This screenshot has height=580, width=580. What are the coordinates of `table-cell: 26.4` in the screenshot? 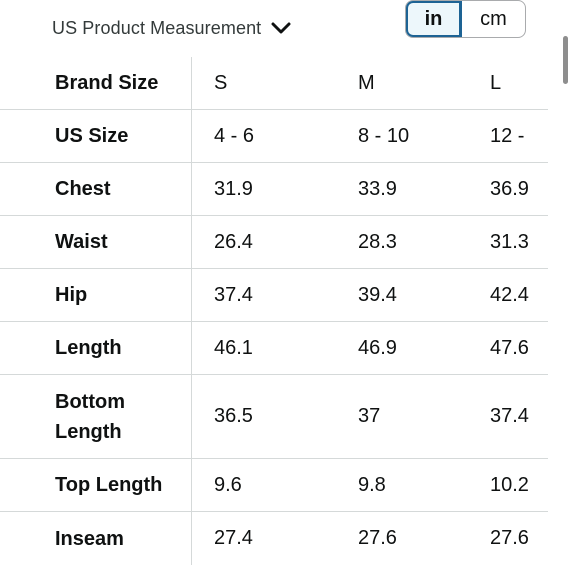 It's located at (233, 241).